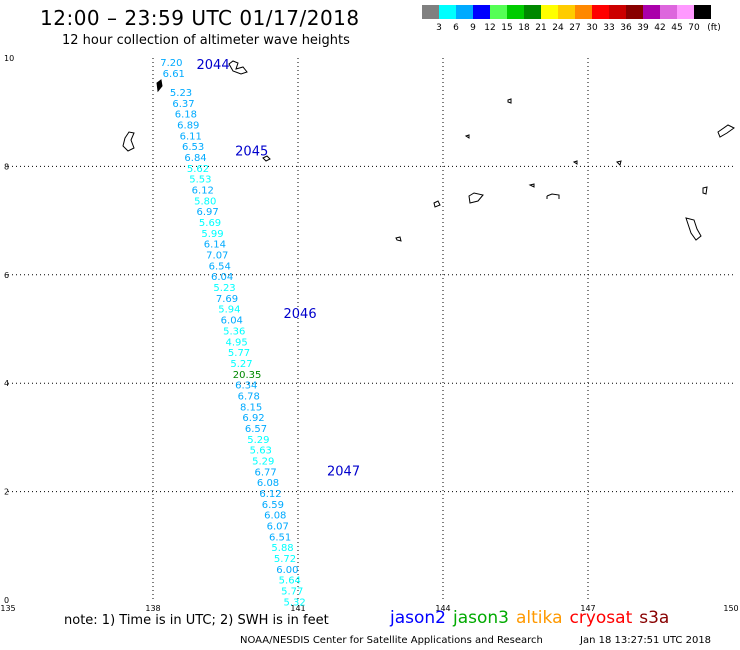 The width and height of the screenshot is (740, 650). I want to click on legend-label: 3, so click(439, 28).